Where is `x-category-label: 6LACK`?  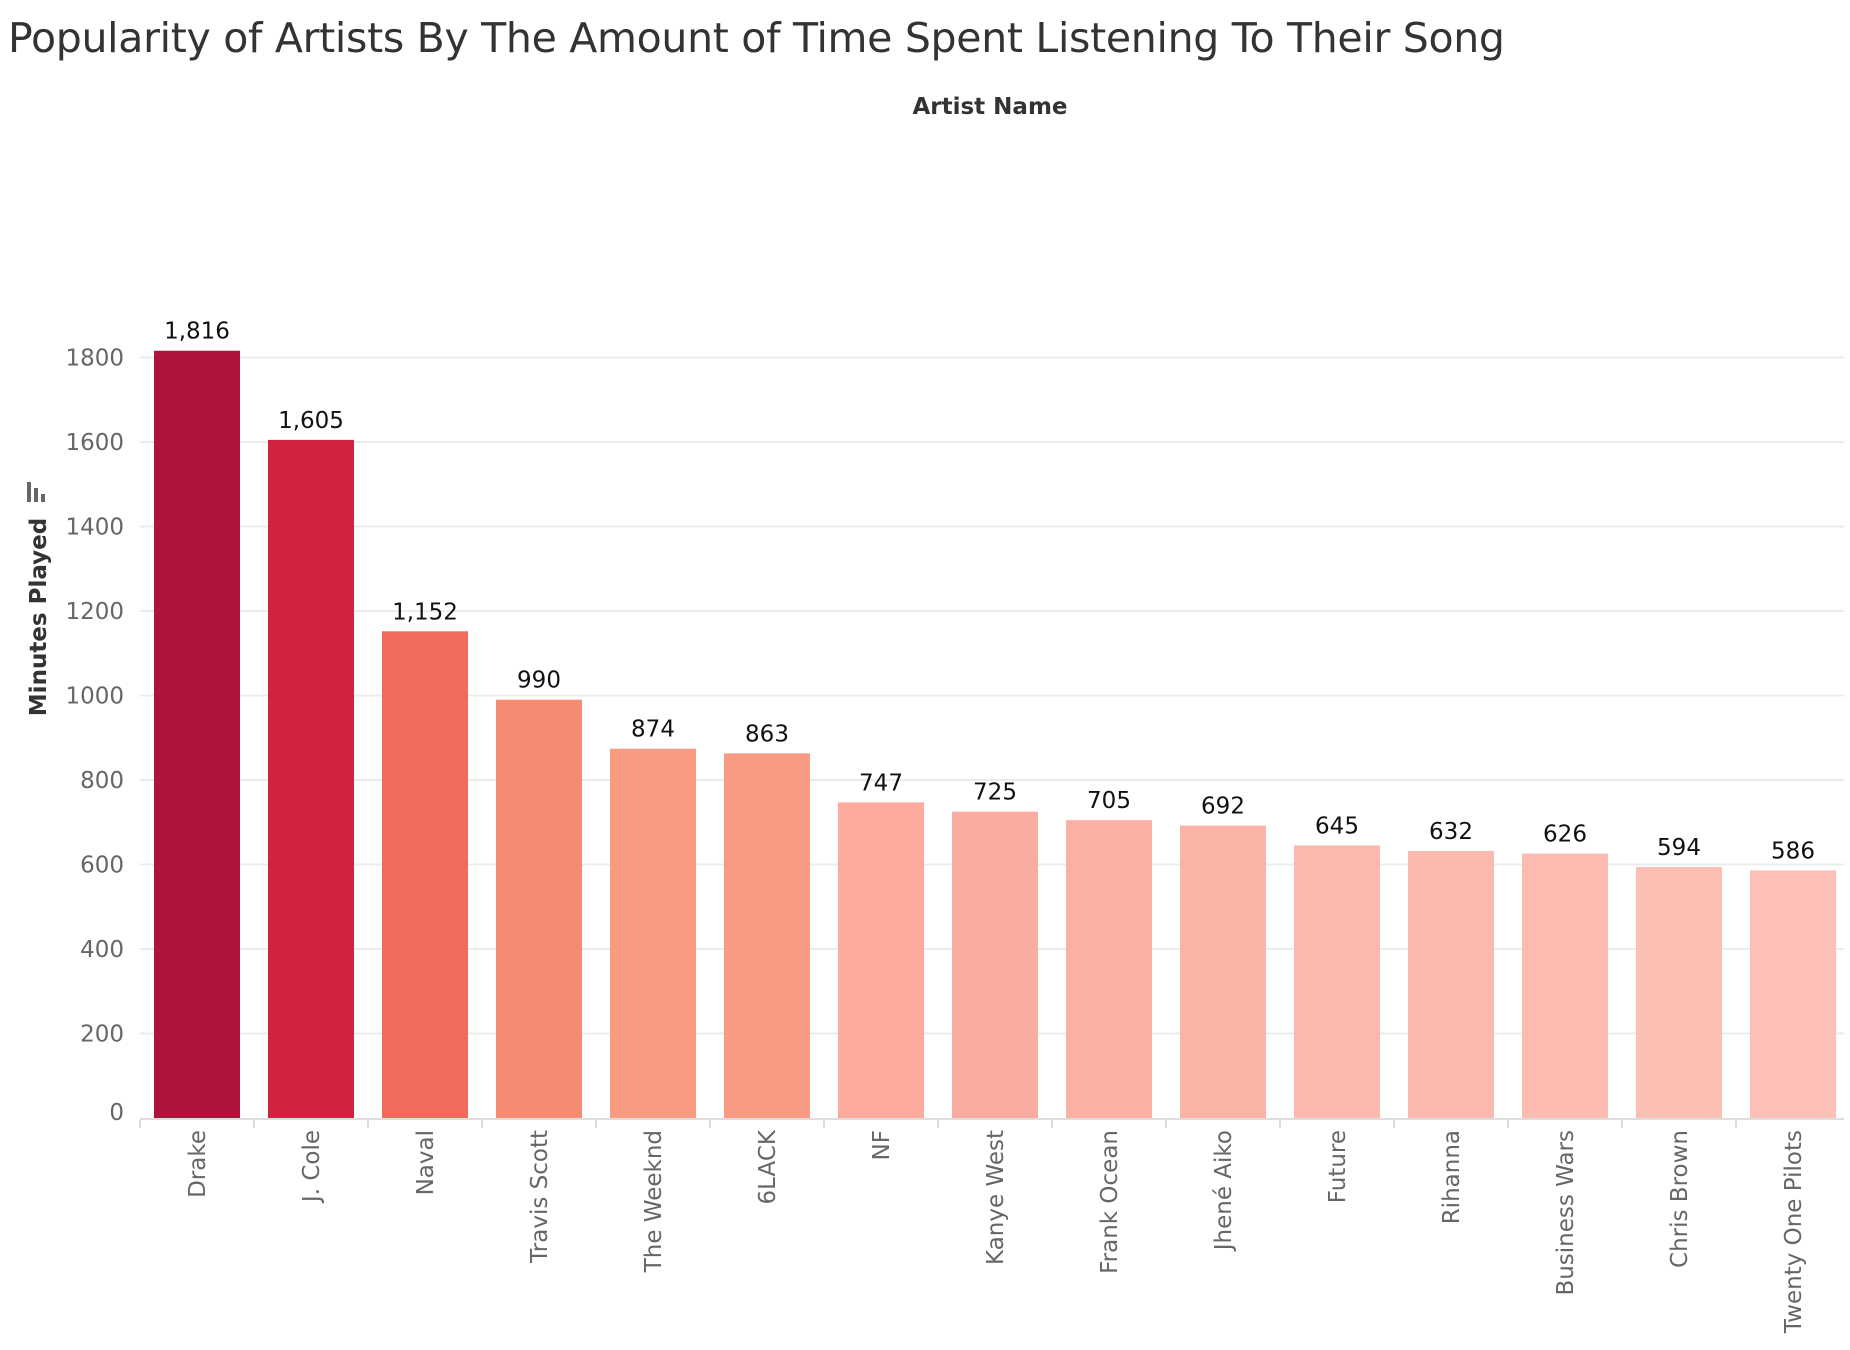
x-category-label: 6LACK is located at coordinates (768, 1166).